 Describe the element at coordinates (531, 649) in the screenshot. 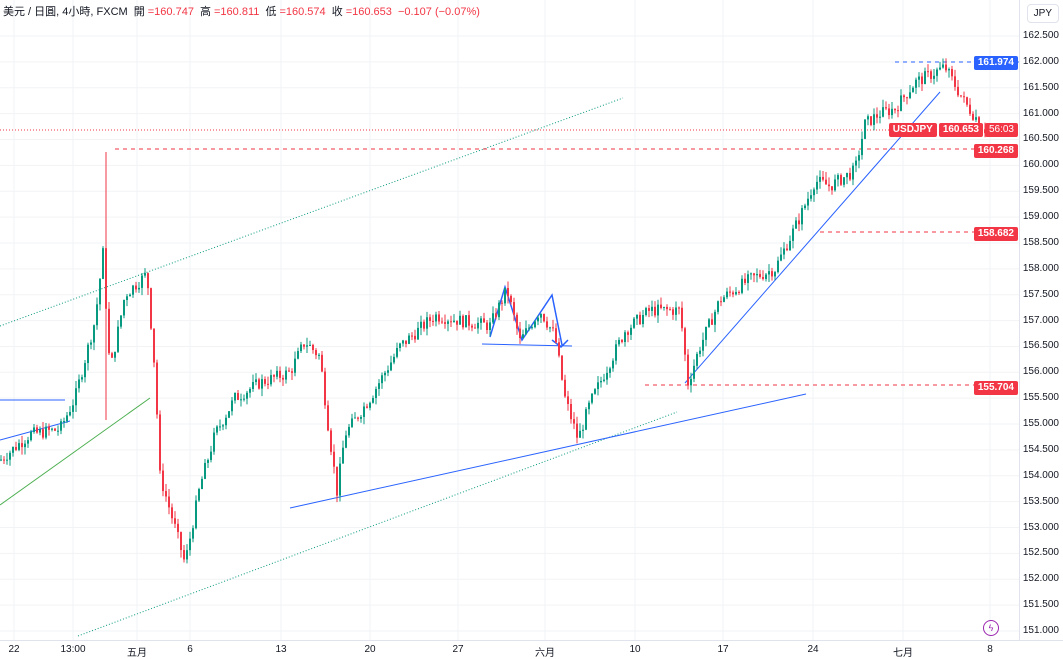

I see `time-axis: 22 13:00 五月 6 13 20 27 六月 10 17 24 七月 8` at that location.